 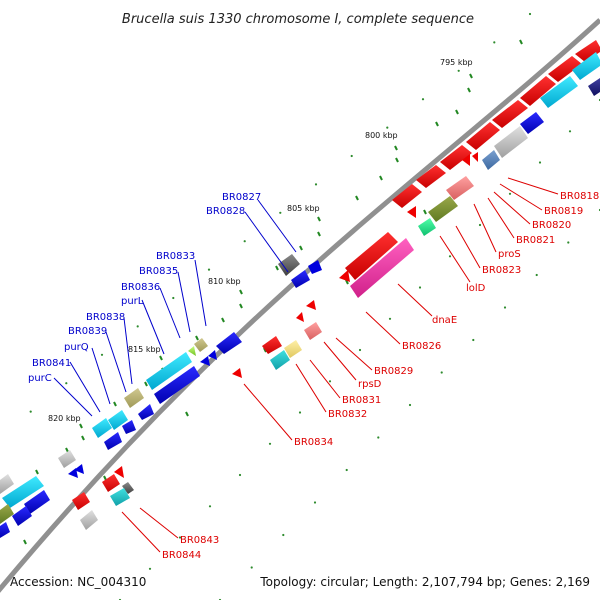 What do you see at coordinates (509, 254) in the screenshot?
I see `gene-label: proS` at bounding box center [509, 254].